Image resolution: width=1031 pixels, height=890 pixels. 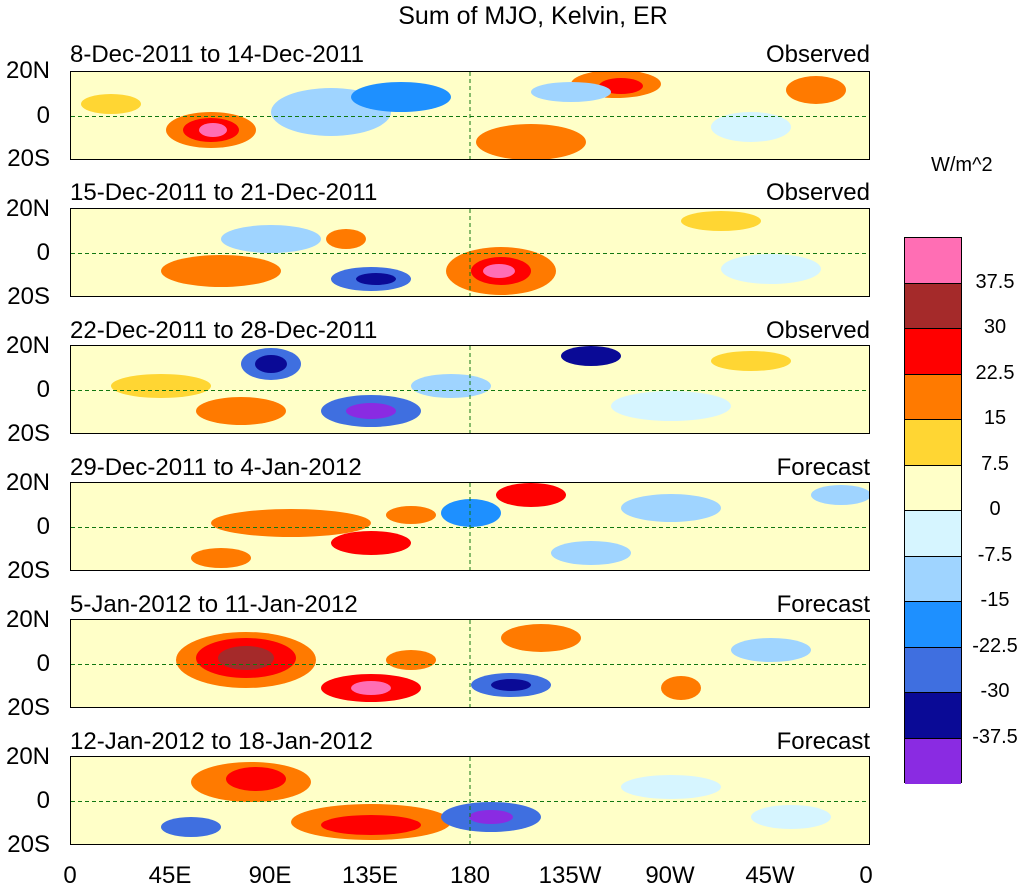 What do you see at coordinates (962, 165) in the screenshot?
I see `colorbar-units: W/m^2` at bounding box center [962, 165].